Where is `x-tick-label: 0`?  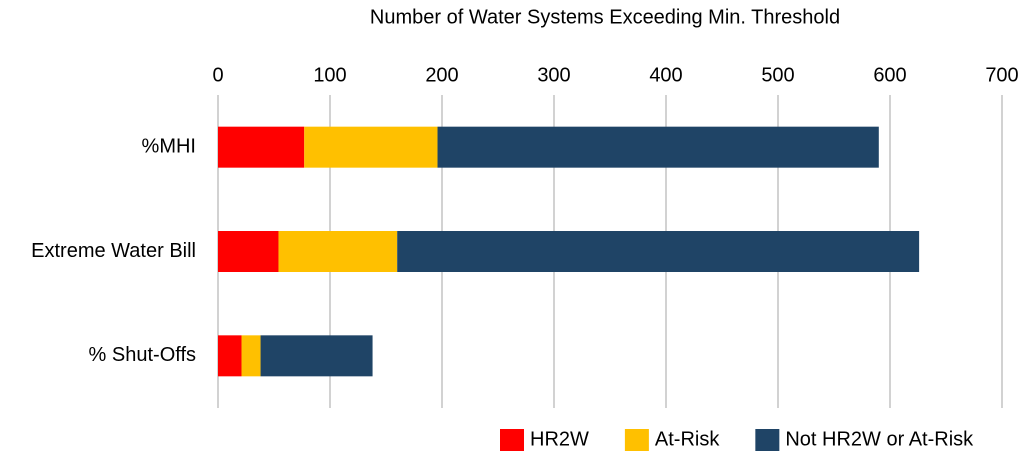
x-tick-label: 0 is located at coordinates (217, 75).